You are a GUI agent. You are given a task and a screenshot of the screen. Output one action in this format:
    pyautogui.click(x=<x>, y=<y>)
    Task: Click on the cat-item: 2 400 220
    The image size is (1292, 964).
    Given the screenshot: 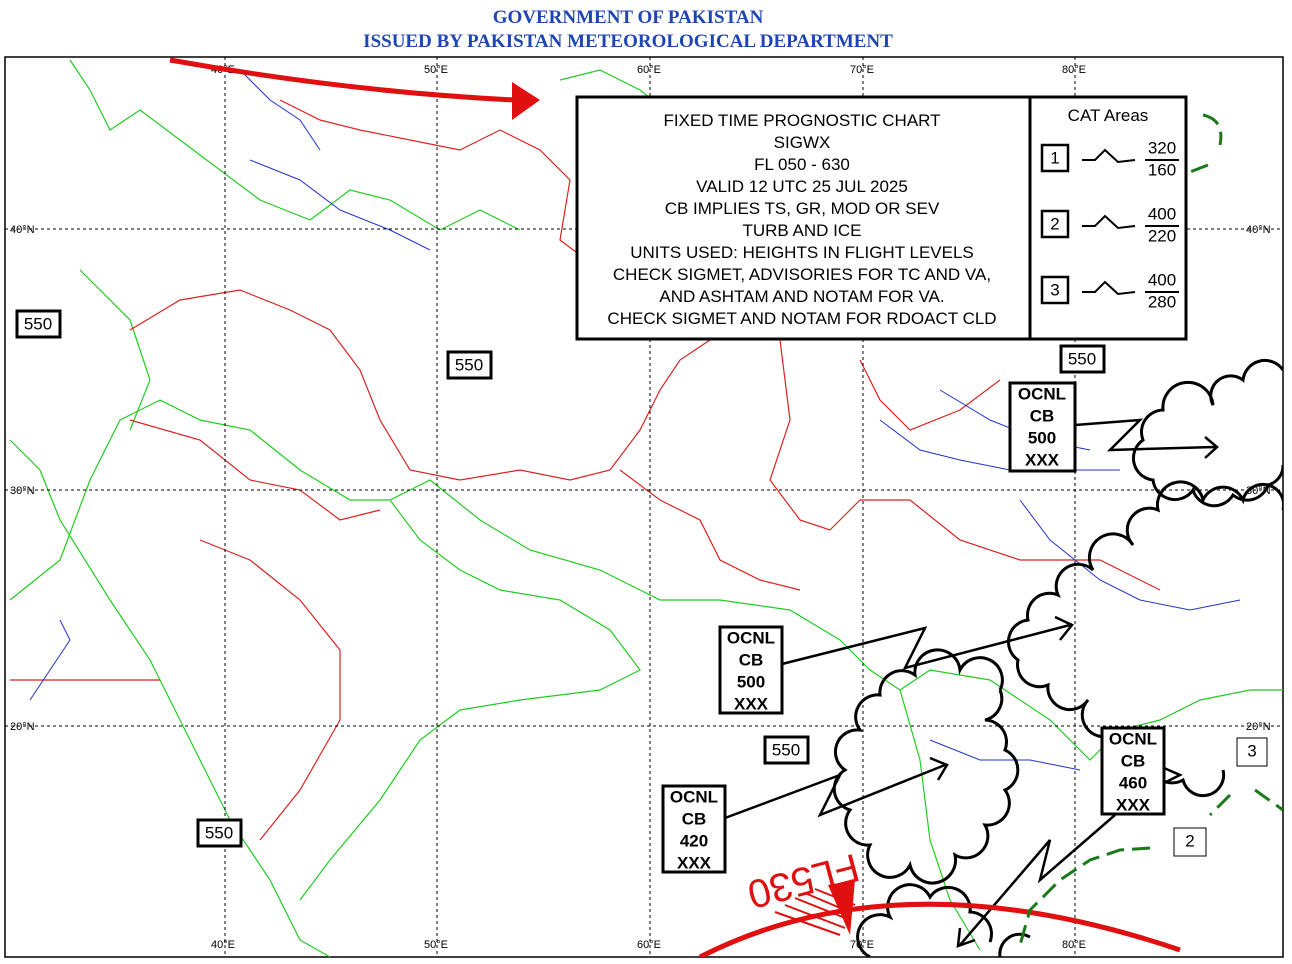 What is the action you would take?
    pyautogui.click(x=1109, y=224)
    